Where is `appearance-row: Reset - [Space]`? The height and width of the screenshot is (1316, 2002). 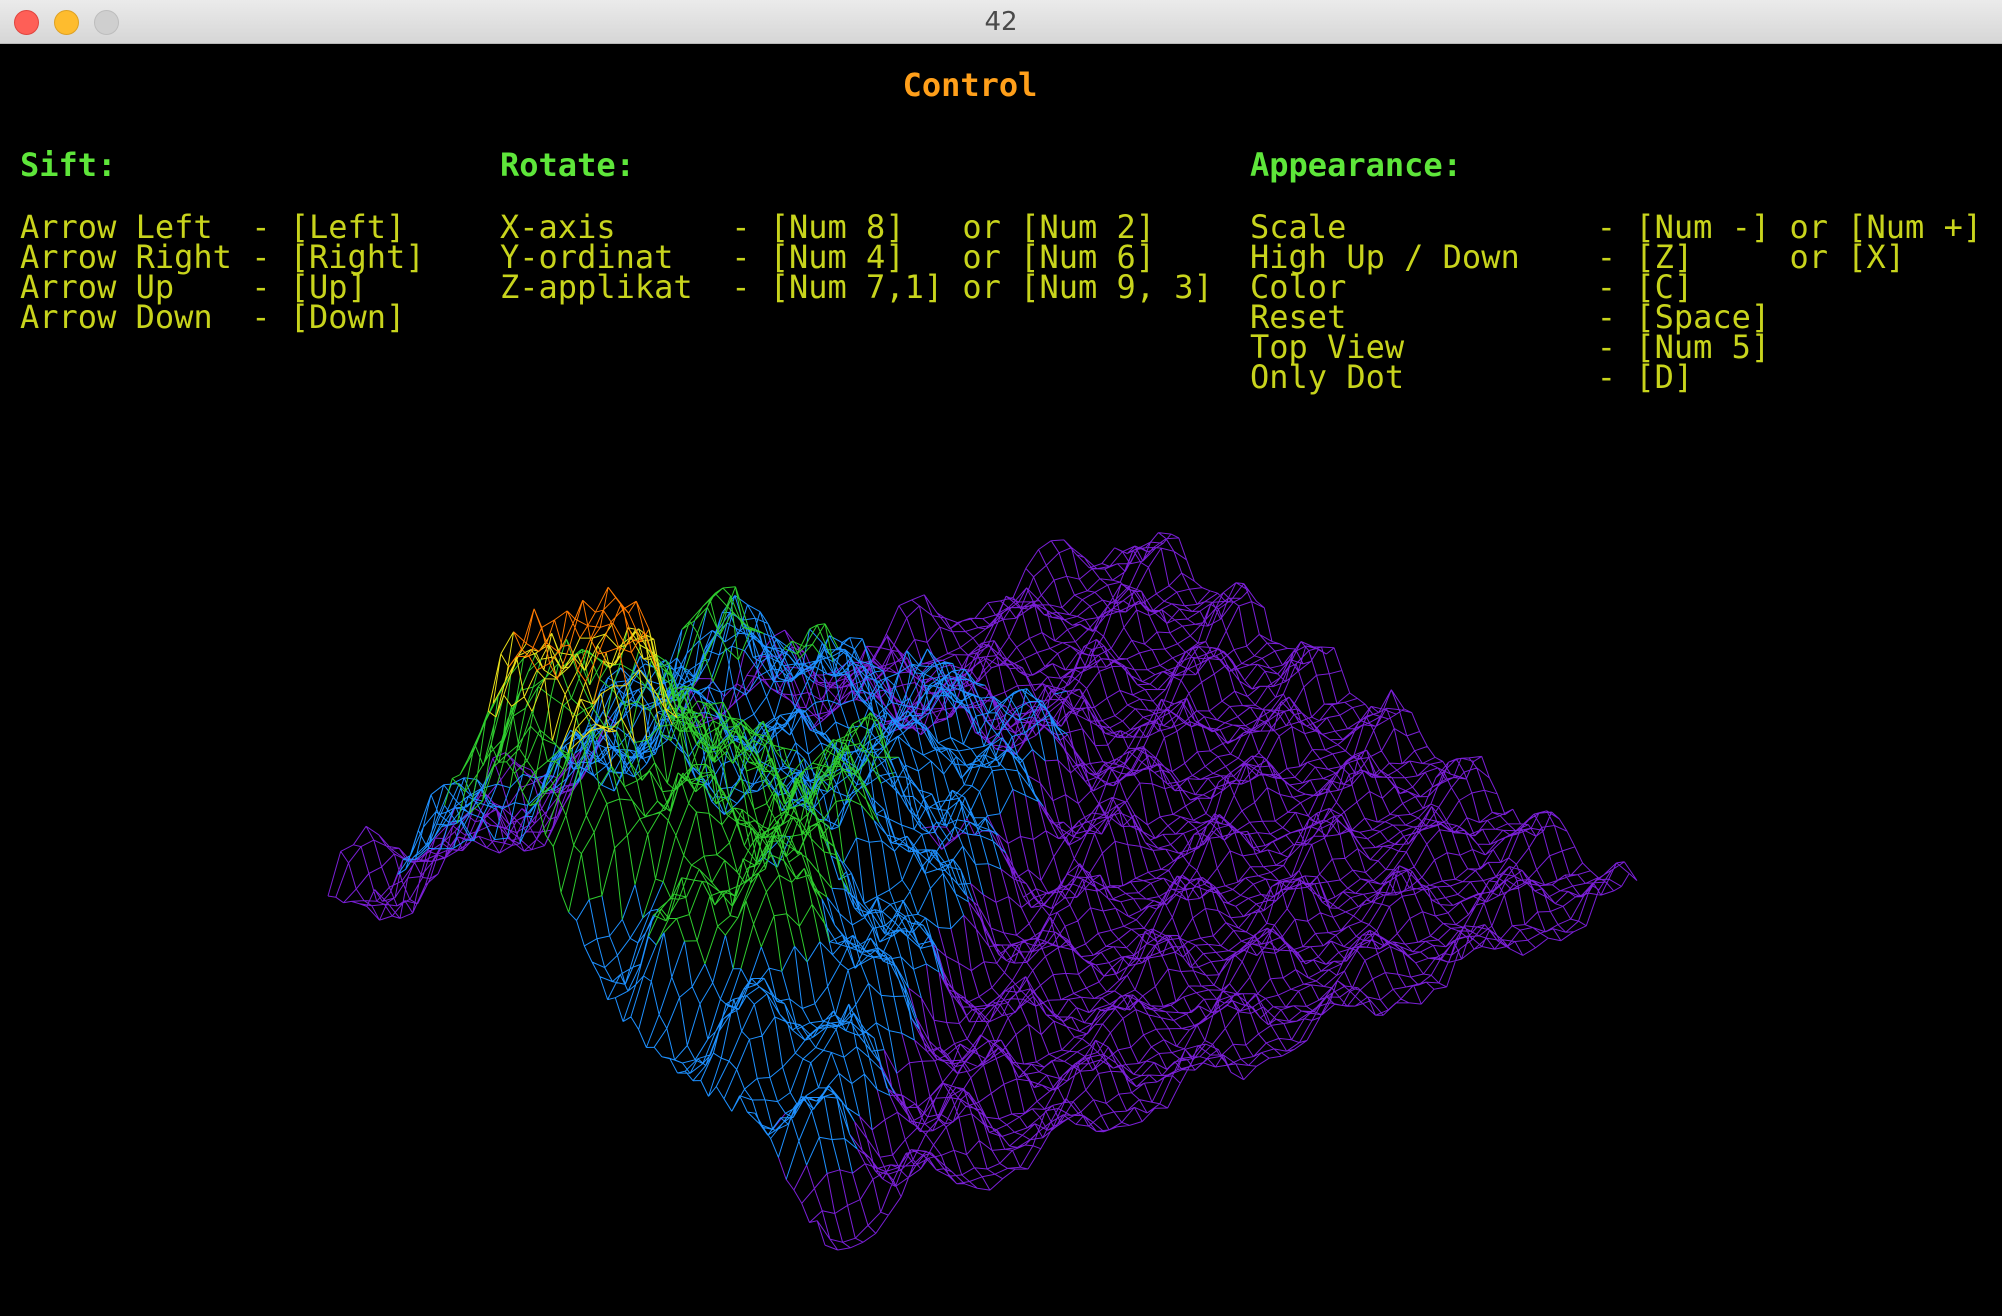 appearance-row: Reset - [Space] is located at coordinates (1510, 317).